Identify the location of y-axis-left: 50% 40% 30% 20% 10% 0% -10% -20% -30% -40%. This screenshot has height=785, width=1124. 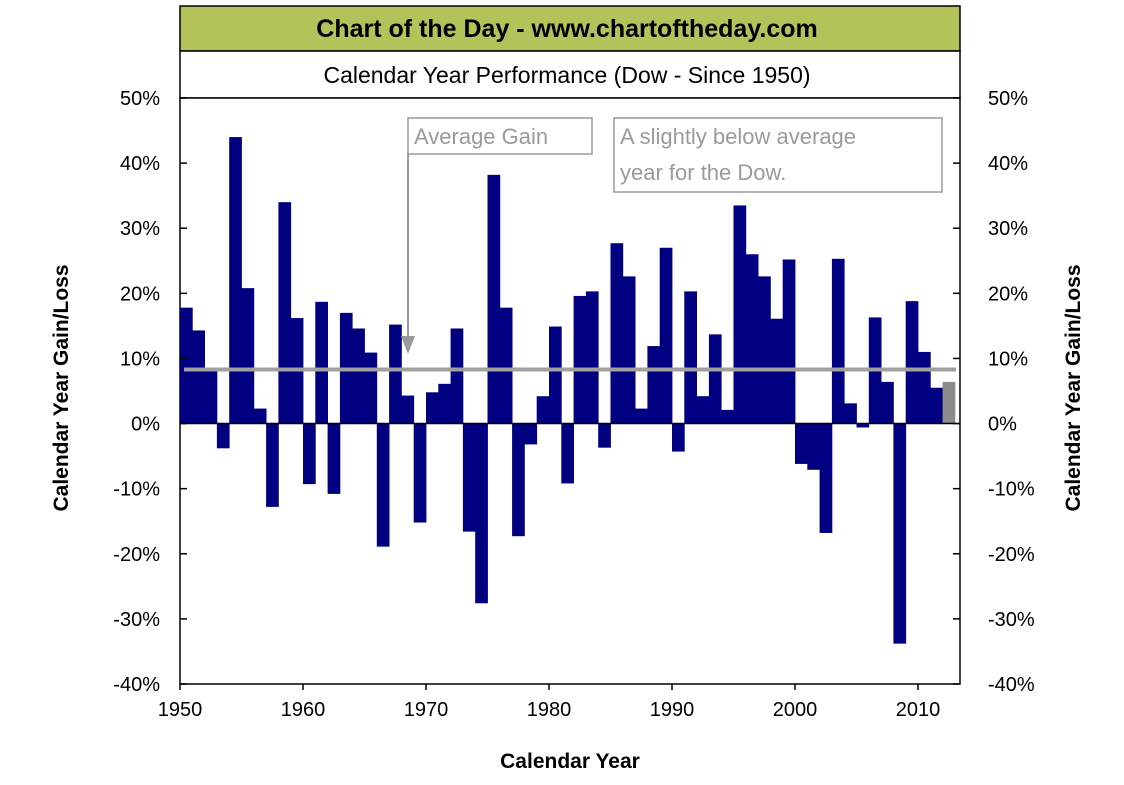
(150, 392).